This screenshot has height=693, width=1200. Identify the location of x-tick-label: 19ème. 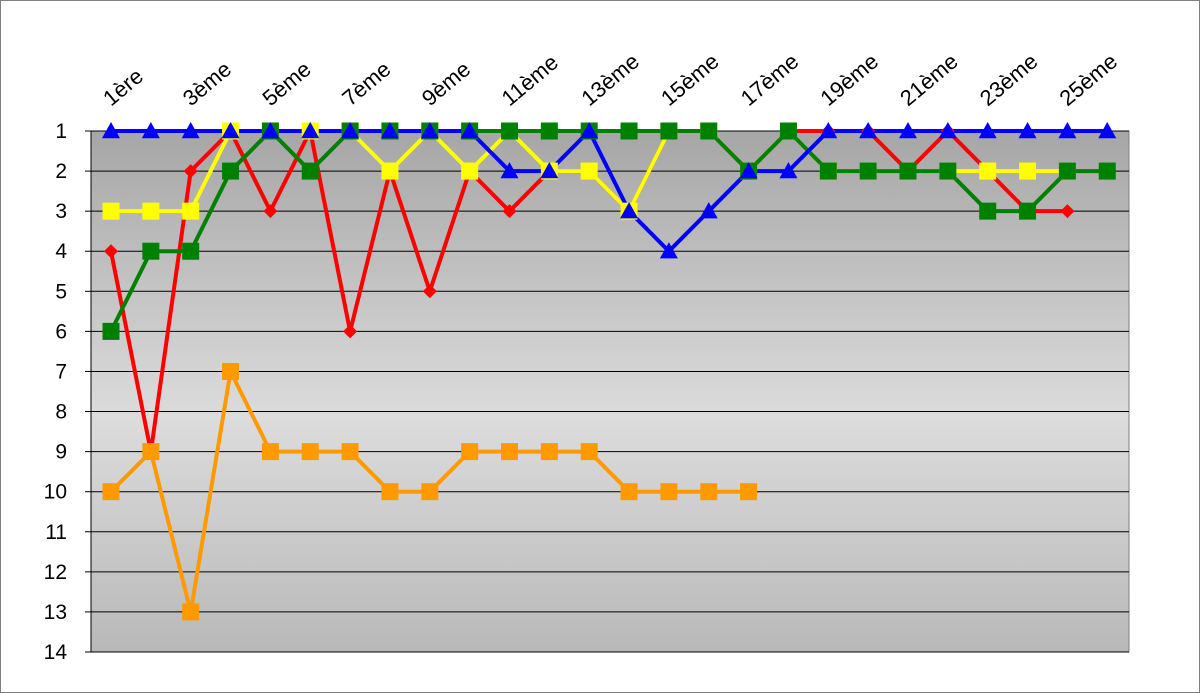
(849, 79).